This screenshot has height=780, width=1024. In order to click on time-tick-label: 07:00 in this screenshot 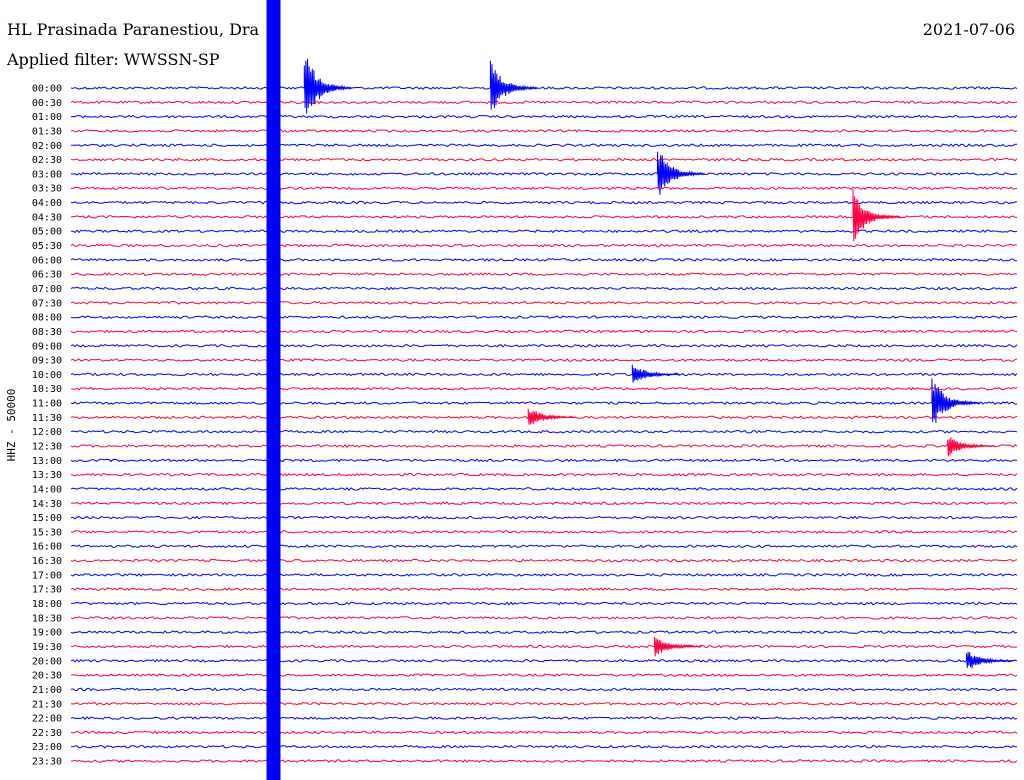, I will do `click(47, 289)`.